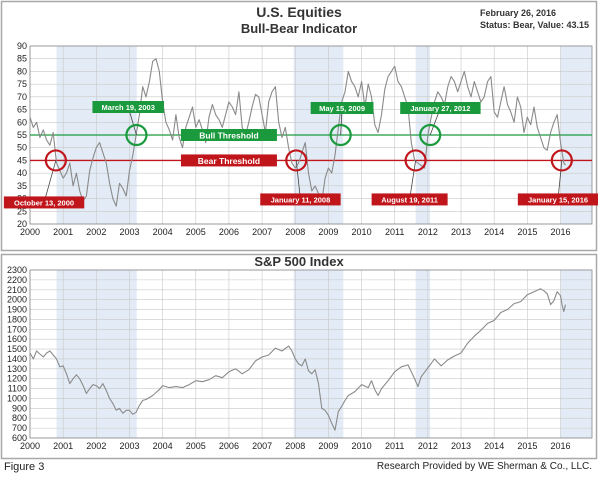 This screenshot has width=598, height=478. What do you see at coordinates (17, 280) in the screenshot?
I see `y-tick-label: 2200` at bounding box center [17, 280].